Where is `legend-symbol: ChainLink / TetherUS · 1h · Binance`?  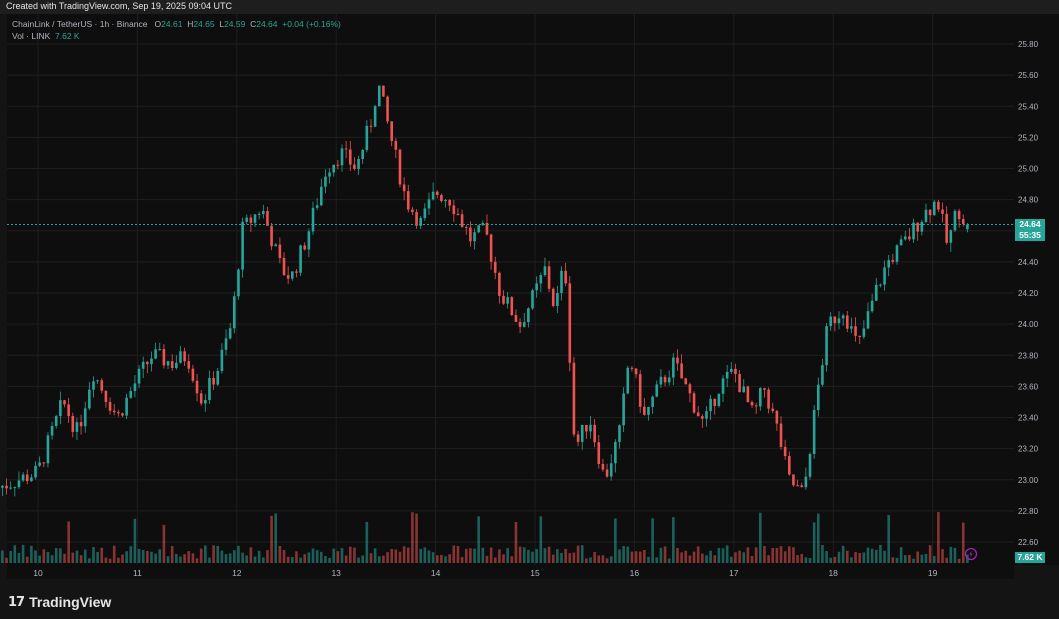
legend-symbol: ChainLink / TetherUS · 1h · Binance is located at coordinates (80, 24).